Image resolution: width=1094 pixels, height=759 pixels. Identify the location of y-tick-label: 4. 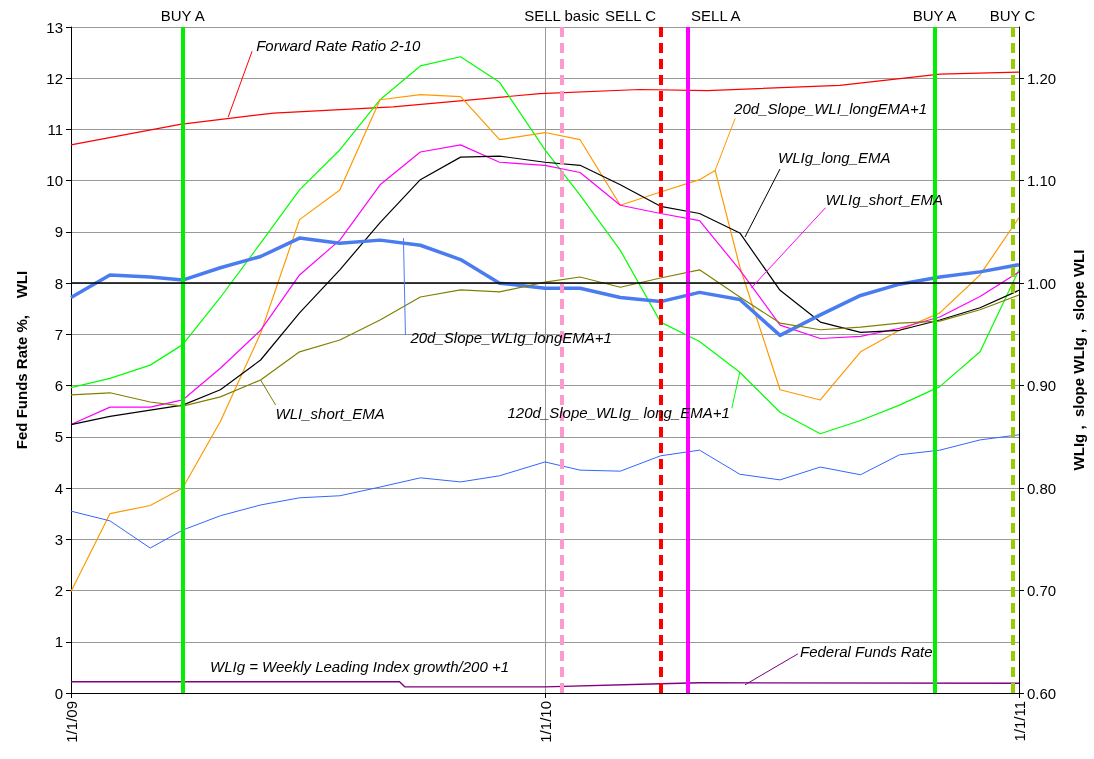
(58, 488).